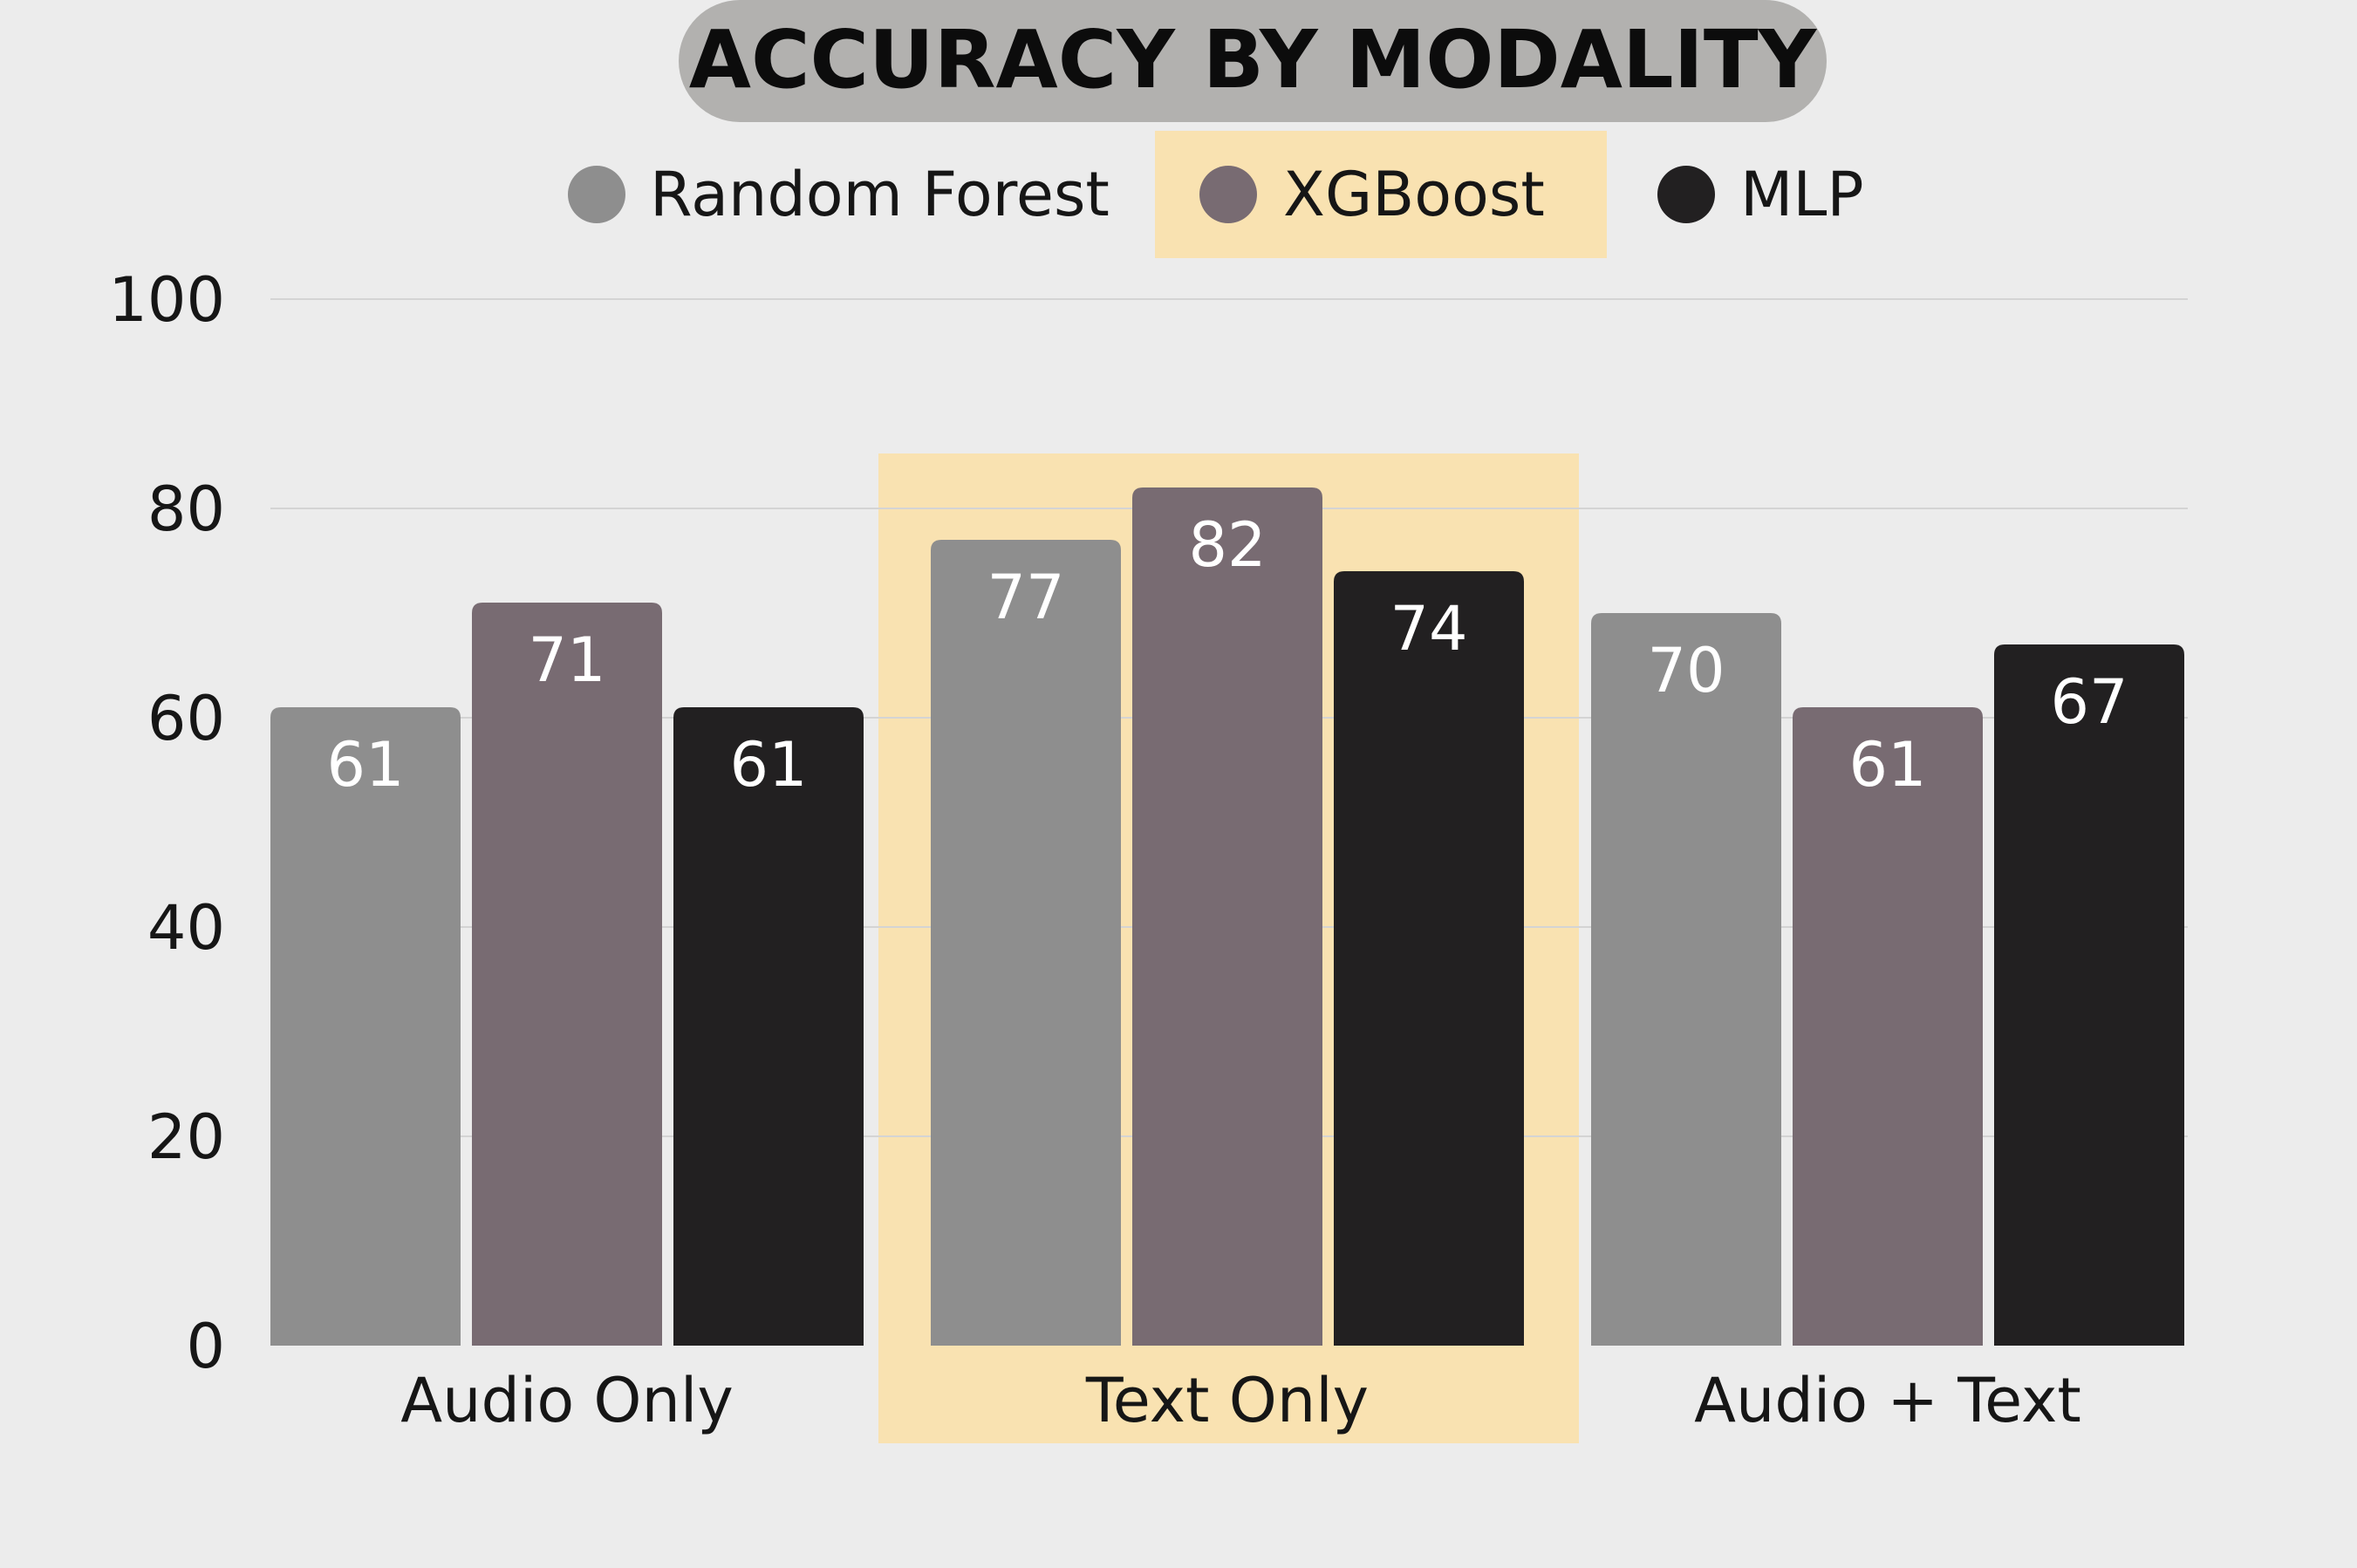 This screenshot has height=1568, width=2357. I want to click on y-axis-ticks: 0 20 40 60 80 100, so click(167, 823).